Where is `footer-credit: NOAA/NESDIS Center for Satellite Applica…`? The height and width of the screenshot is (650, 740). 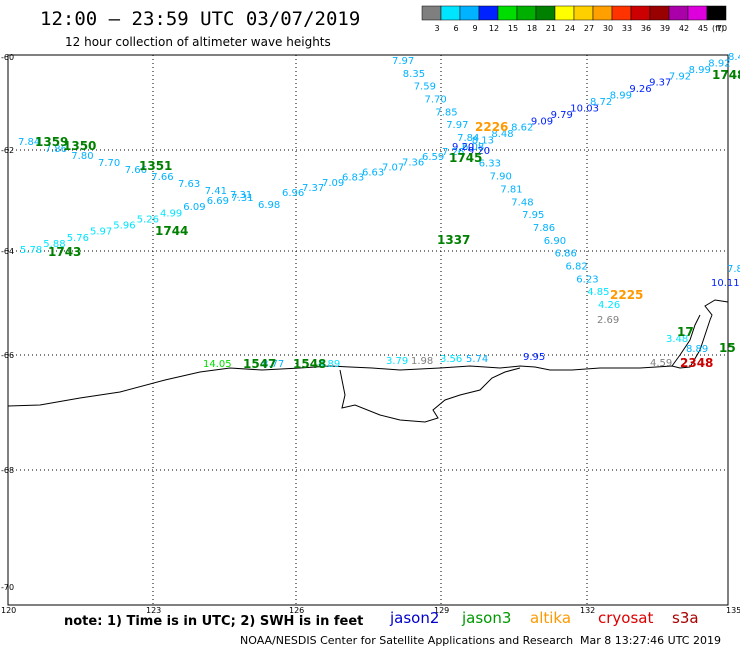
footer-credit: NOAA/NESDIS Center for Satellite Applica… is located at coordinates (406, 640).